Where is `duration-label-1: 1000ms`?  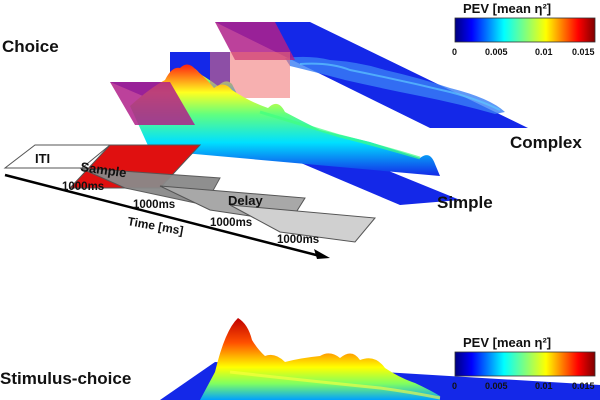 duration-label-1: 1000ms is located at coordinates (83, 187).